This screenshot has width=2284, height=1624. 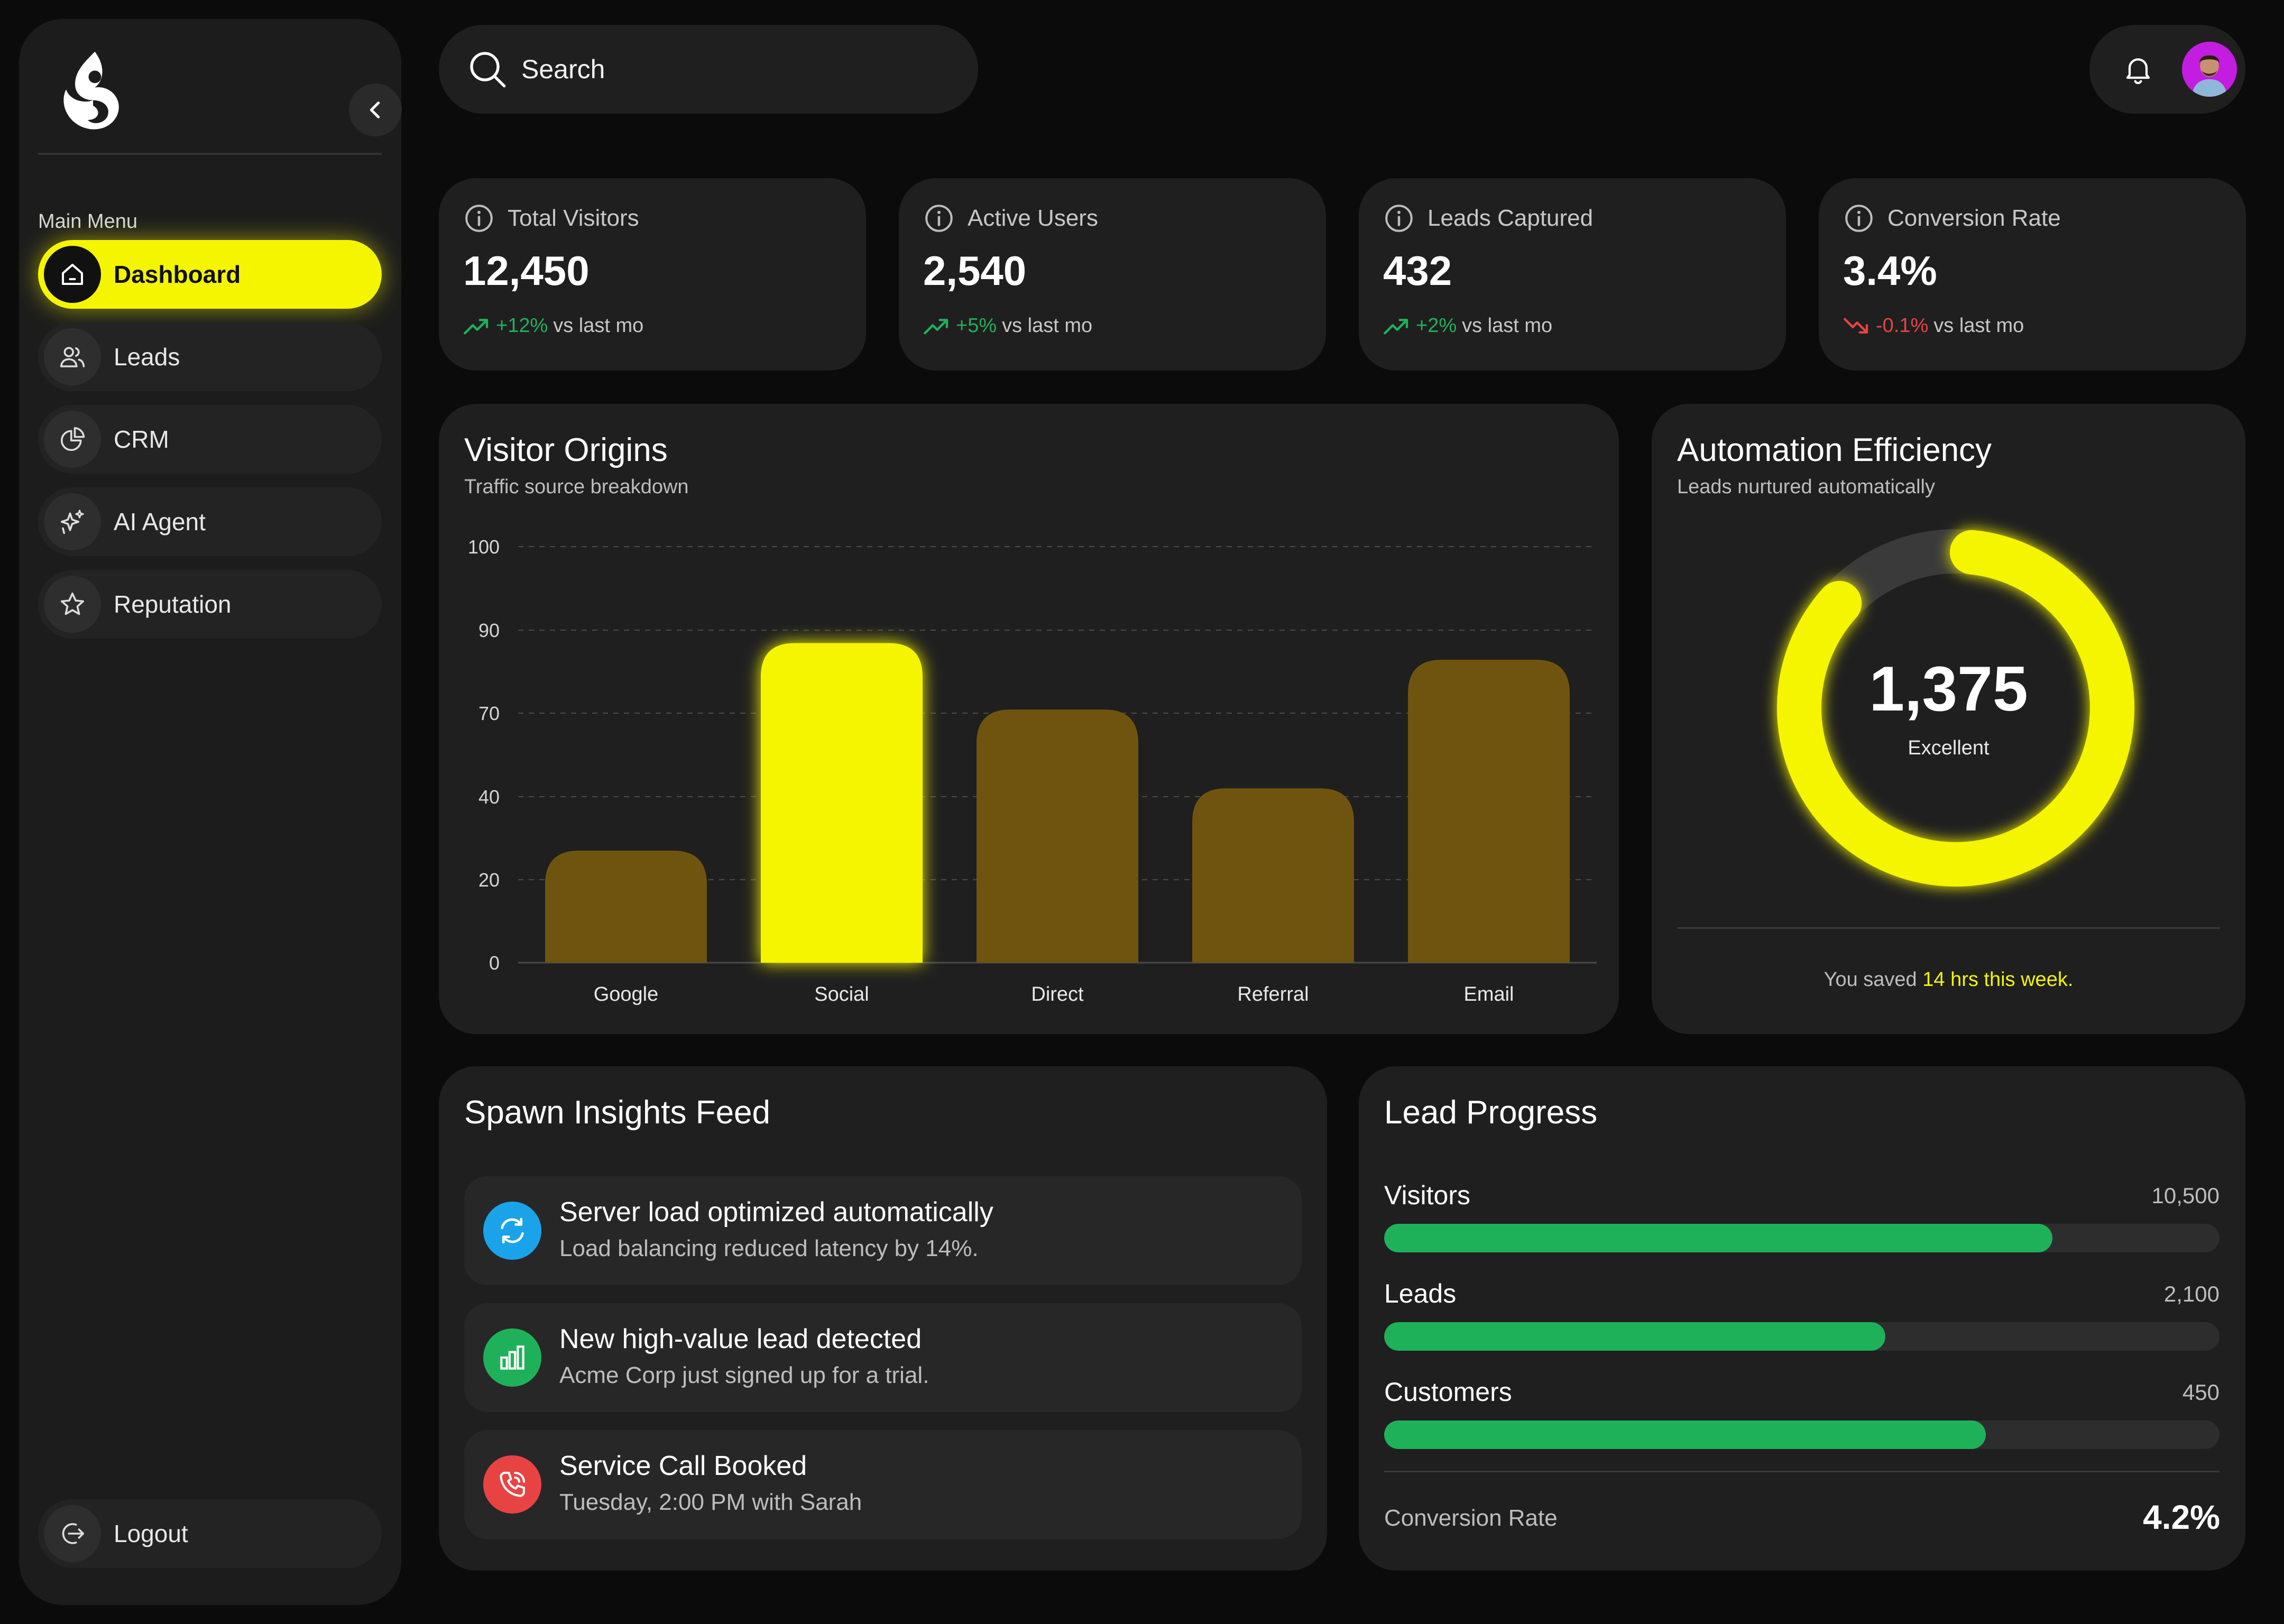 I want to click on notifications-button, so click(x=2138, y=69).